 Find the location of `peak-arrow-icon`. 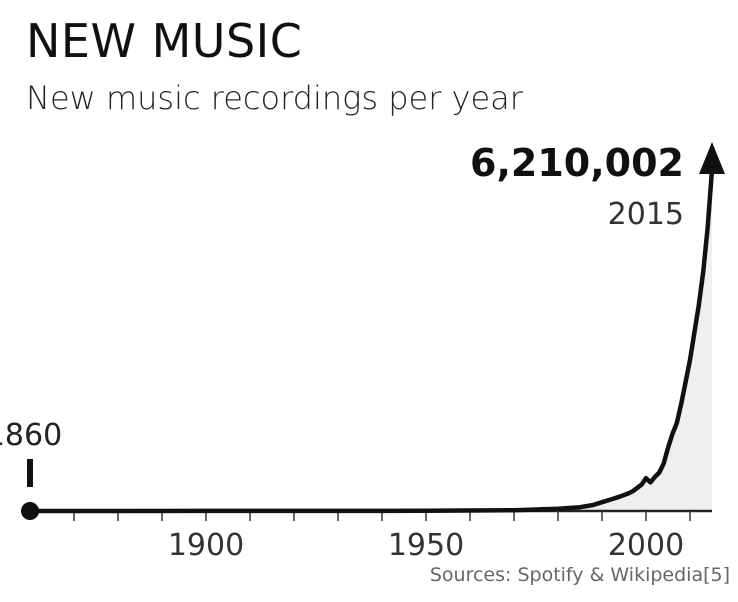

peak-arrow-icon is located at coordinates (712, 158).